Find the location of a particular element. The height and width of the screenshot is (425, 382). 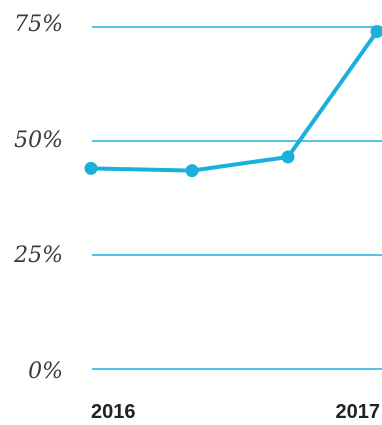

x-tick-label-2016: 2016 is located at coordinates (113, 412).